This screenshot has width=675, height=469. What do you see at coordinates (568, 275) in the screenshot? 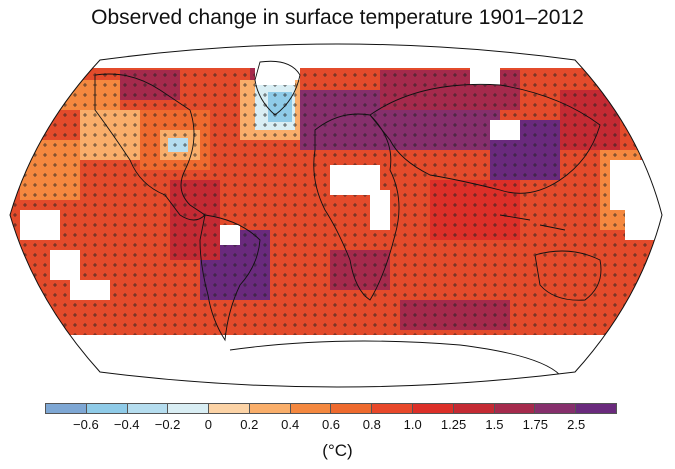
I see `australia-coast` at bounding box center [568, 275].